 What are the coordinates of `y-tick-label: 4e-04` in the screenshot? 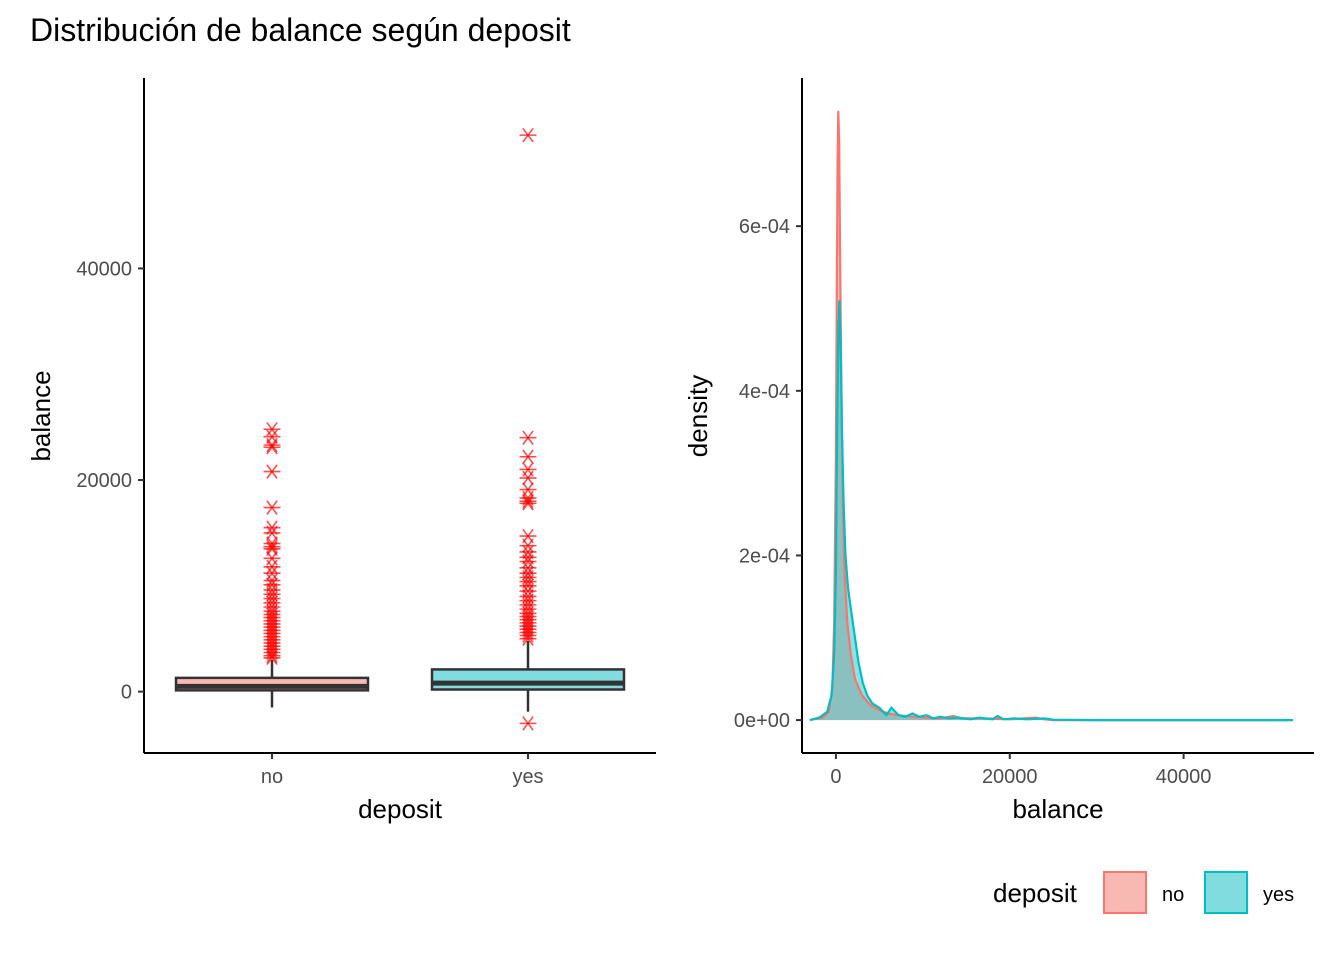 It's located at (764, 392).